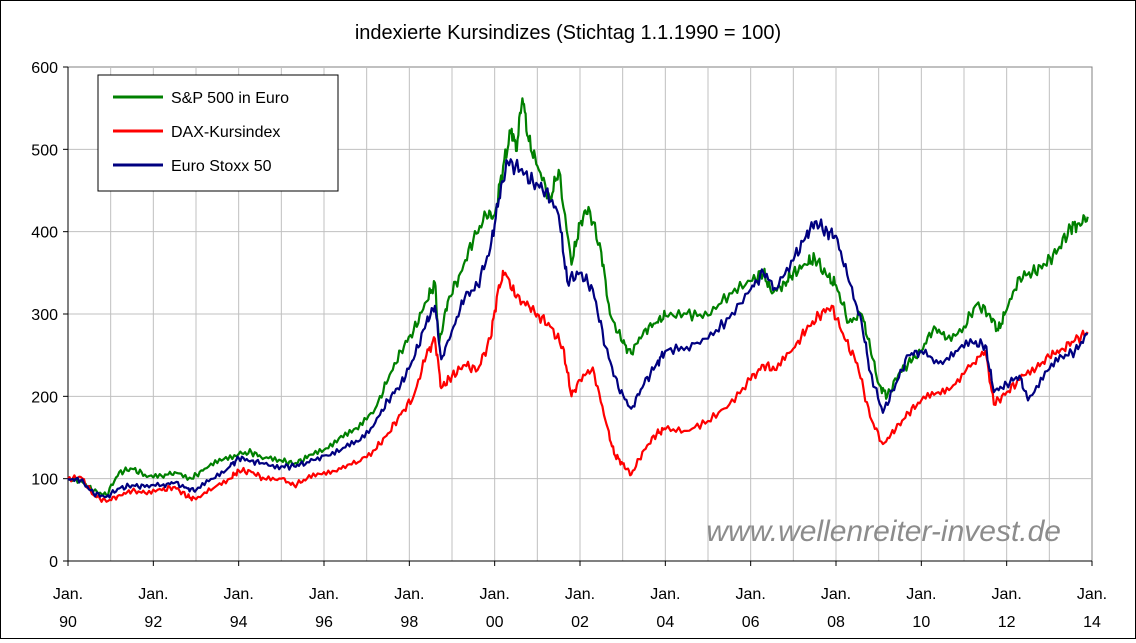  I want to click on legend-label-1: DAX-Kursindex, so click(225, 132).